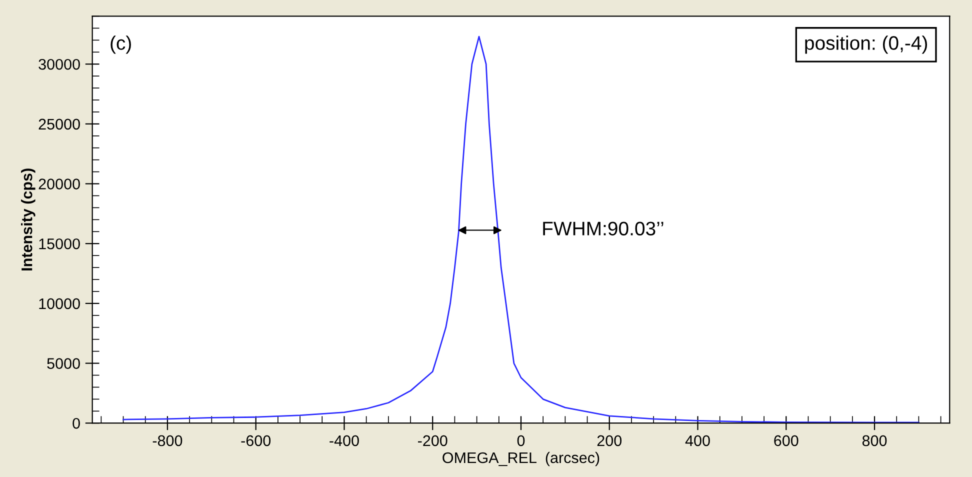 This screenshot has width=972, height=477. What do you see at coordinates (697, 440) in the screenshot?
I see `x-tick-label: 400` at bounding box center [697, 440].